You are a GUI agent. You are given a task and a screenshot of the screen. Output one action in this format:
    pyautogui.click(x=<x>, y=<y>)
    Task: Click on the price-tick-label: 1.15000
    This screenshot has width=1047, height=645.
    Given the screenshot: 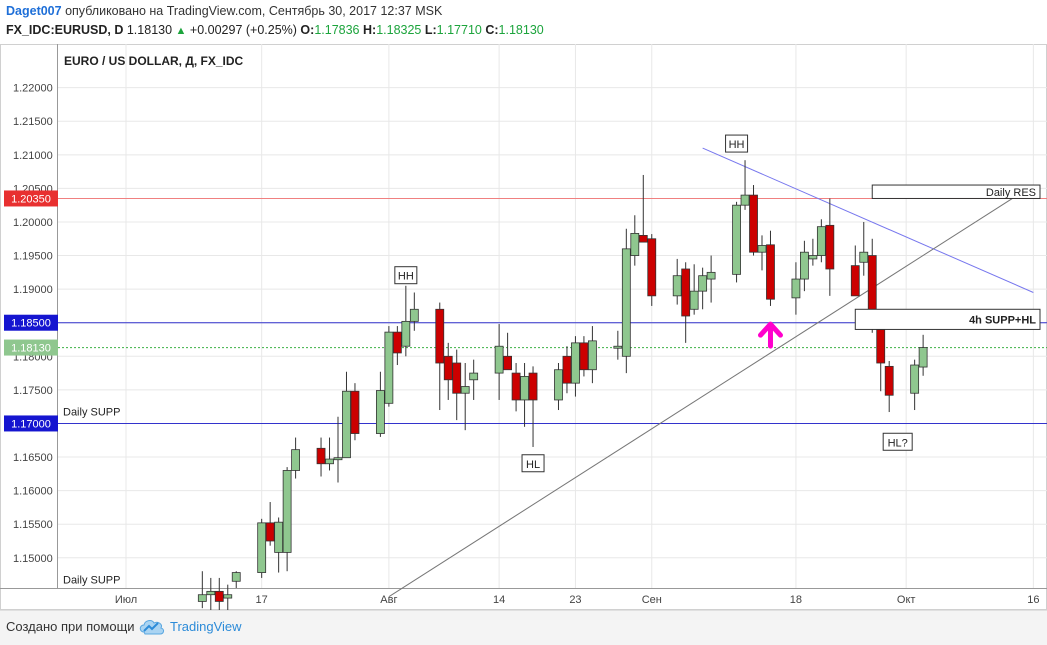 What is the action you would take?
    pyautogui.click(x=33, y=559)
    